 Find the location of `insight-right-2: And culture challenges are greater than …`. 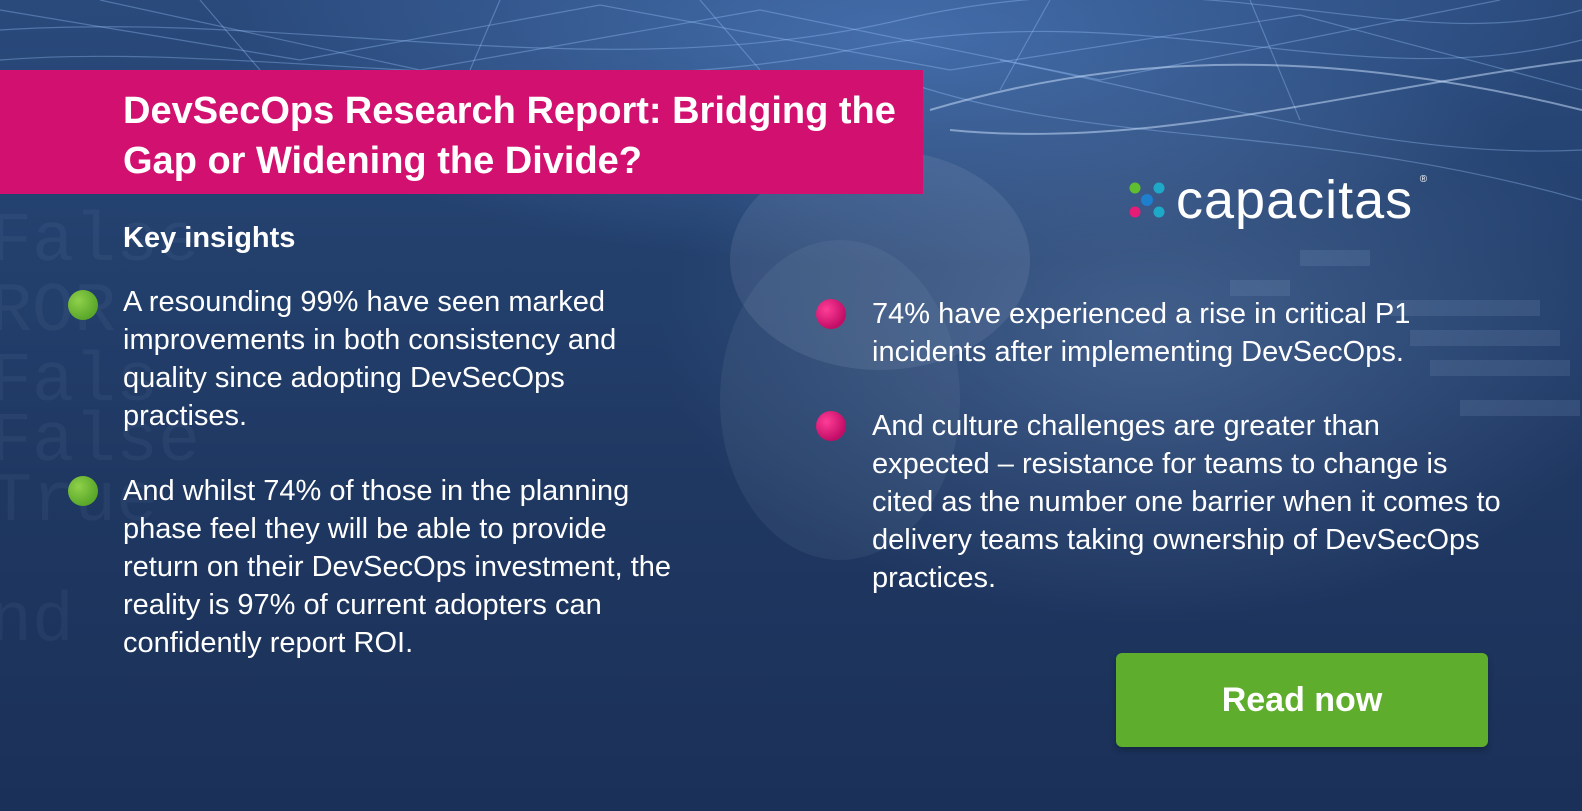

insight-right-2: And culture challenges are greater than … is located at coordinates (1186, 502).